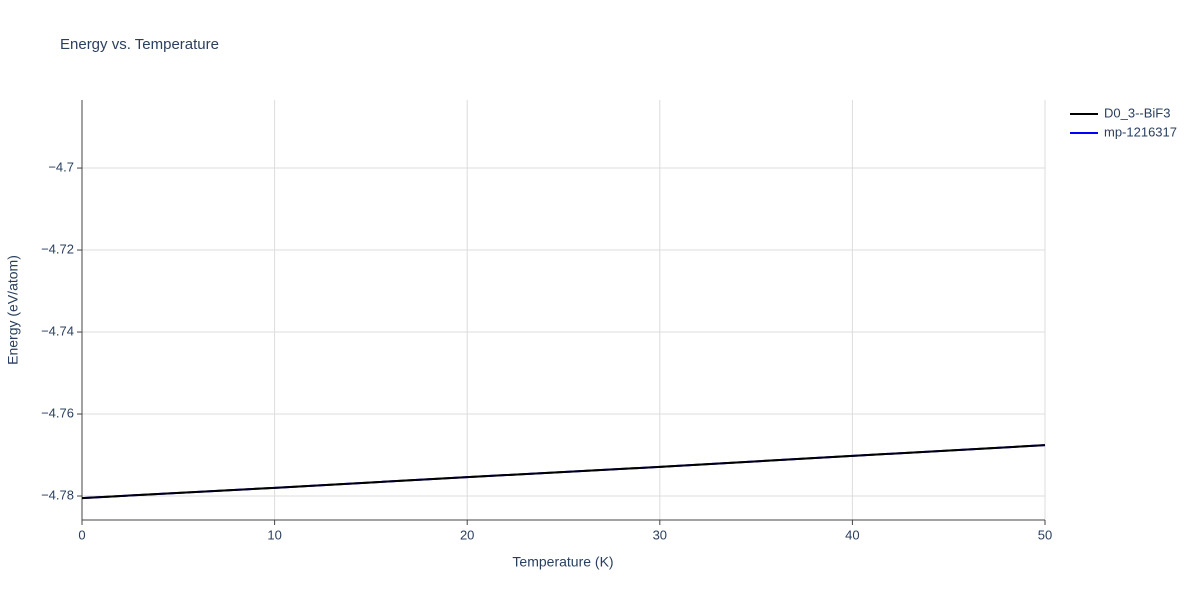 This screenshot has width=1200, height=600. Describe the element at coordinates (563, 472) in the screenshot. I see `series-line` at that location.